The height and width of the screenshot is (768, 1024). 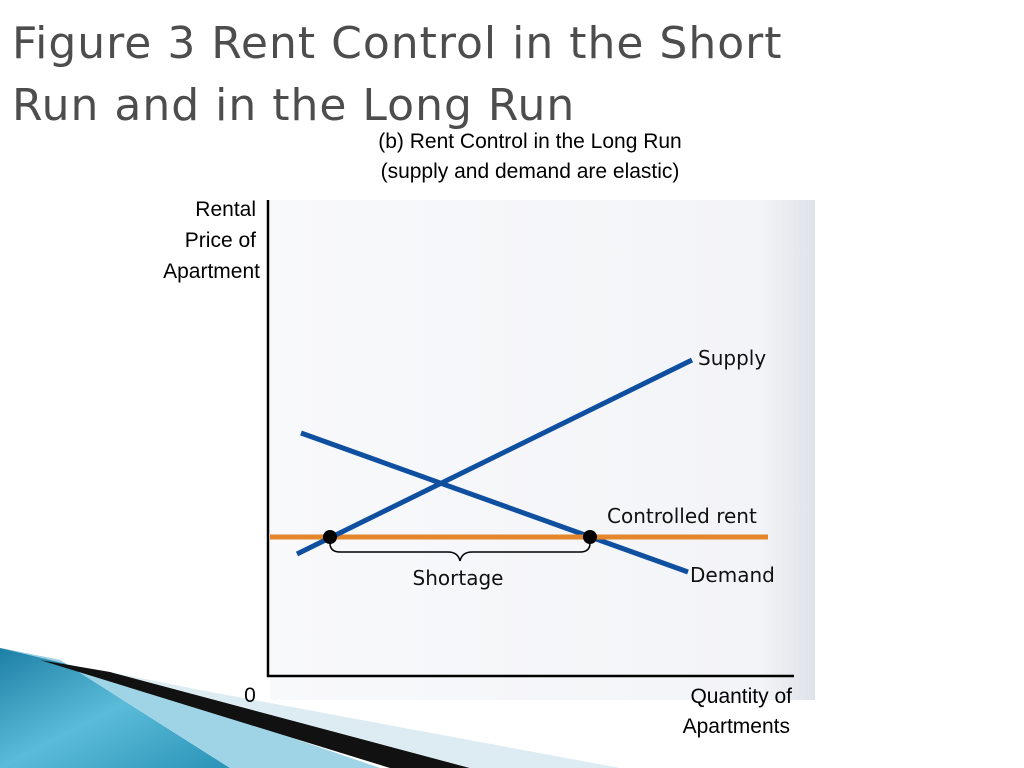 I want to click on y-axis-label: Rental, so click(x=225, y=209).